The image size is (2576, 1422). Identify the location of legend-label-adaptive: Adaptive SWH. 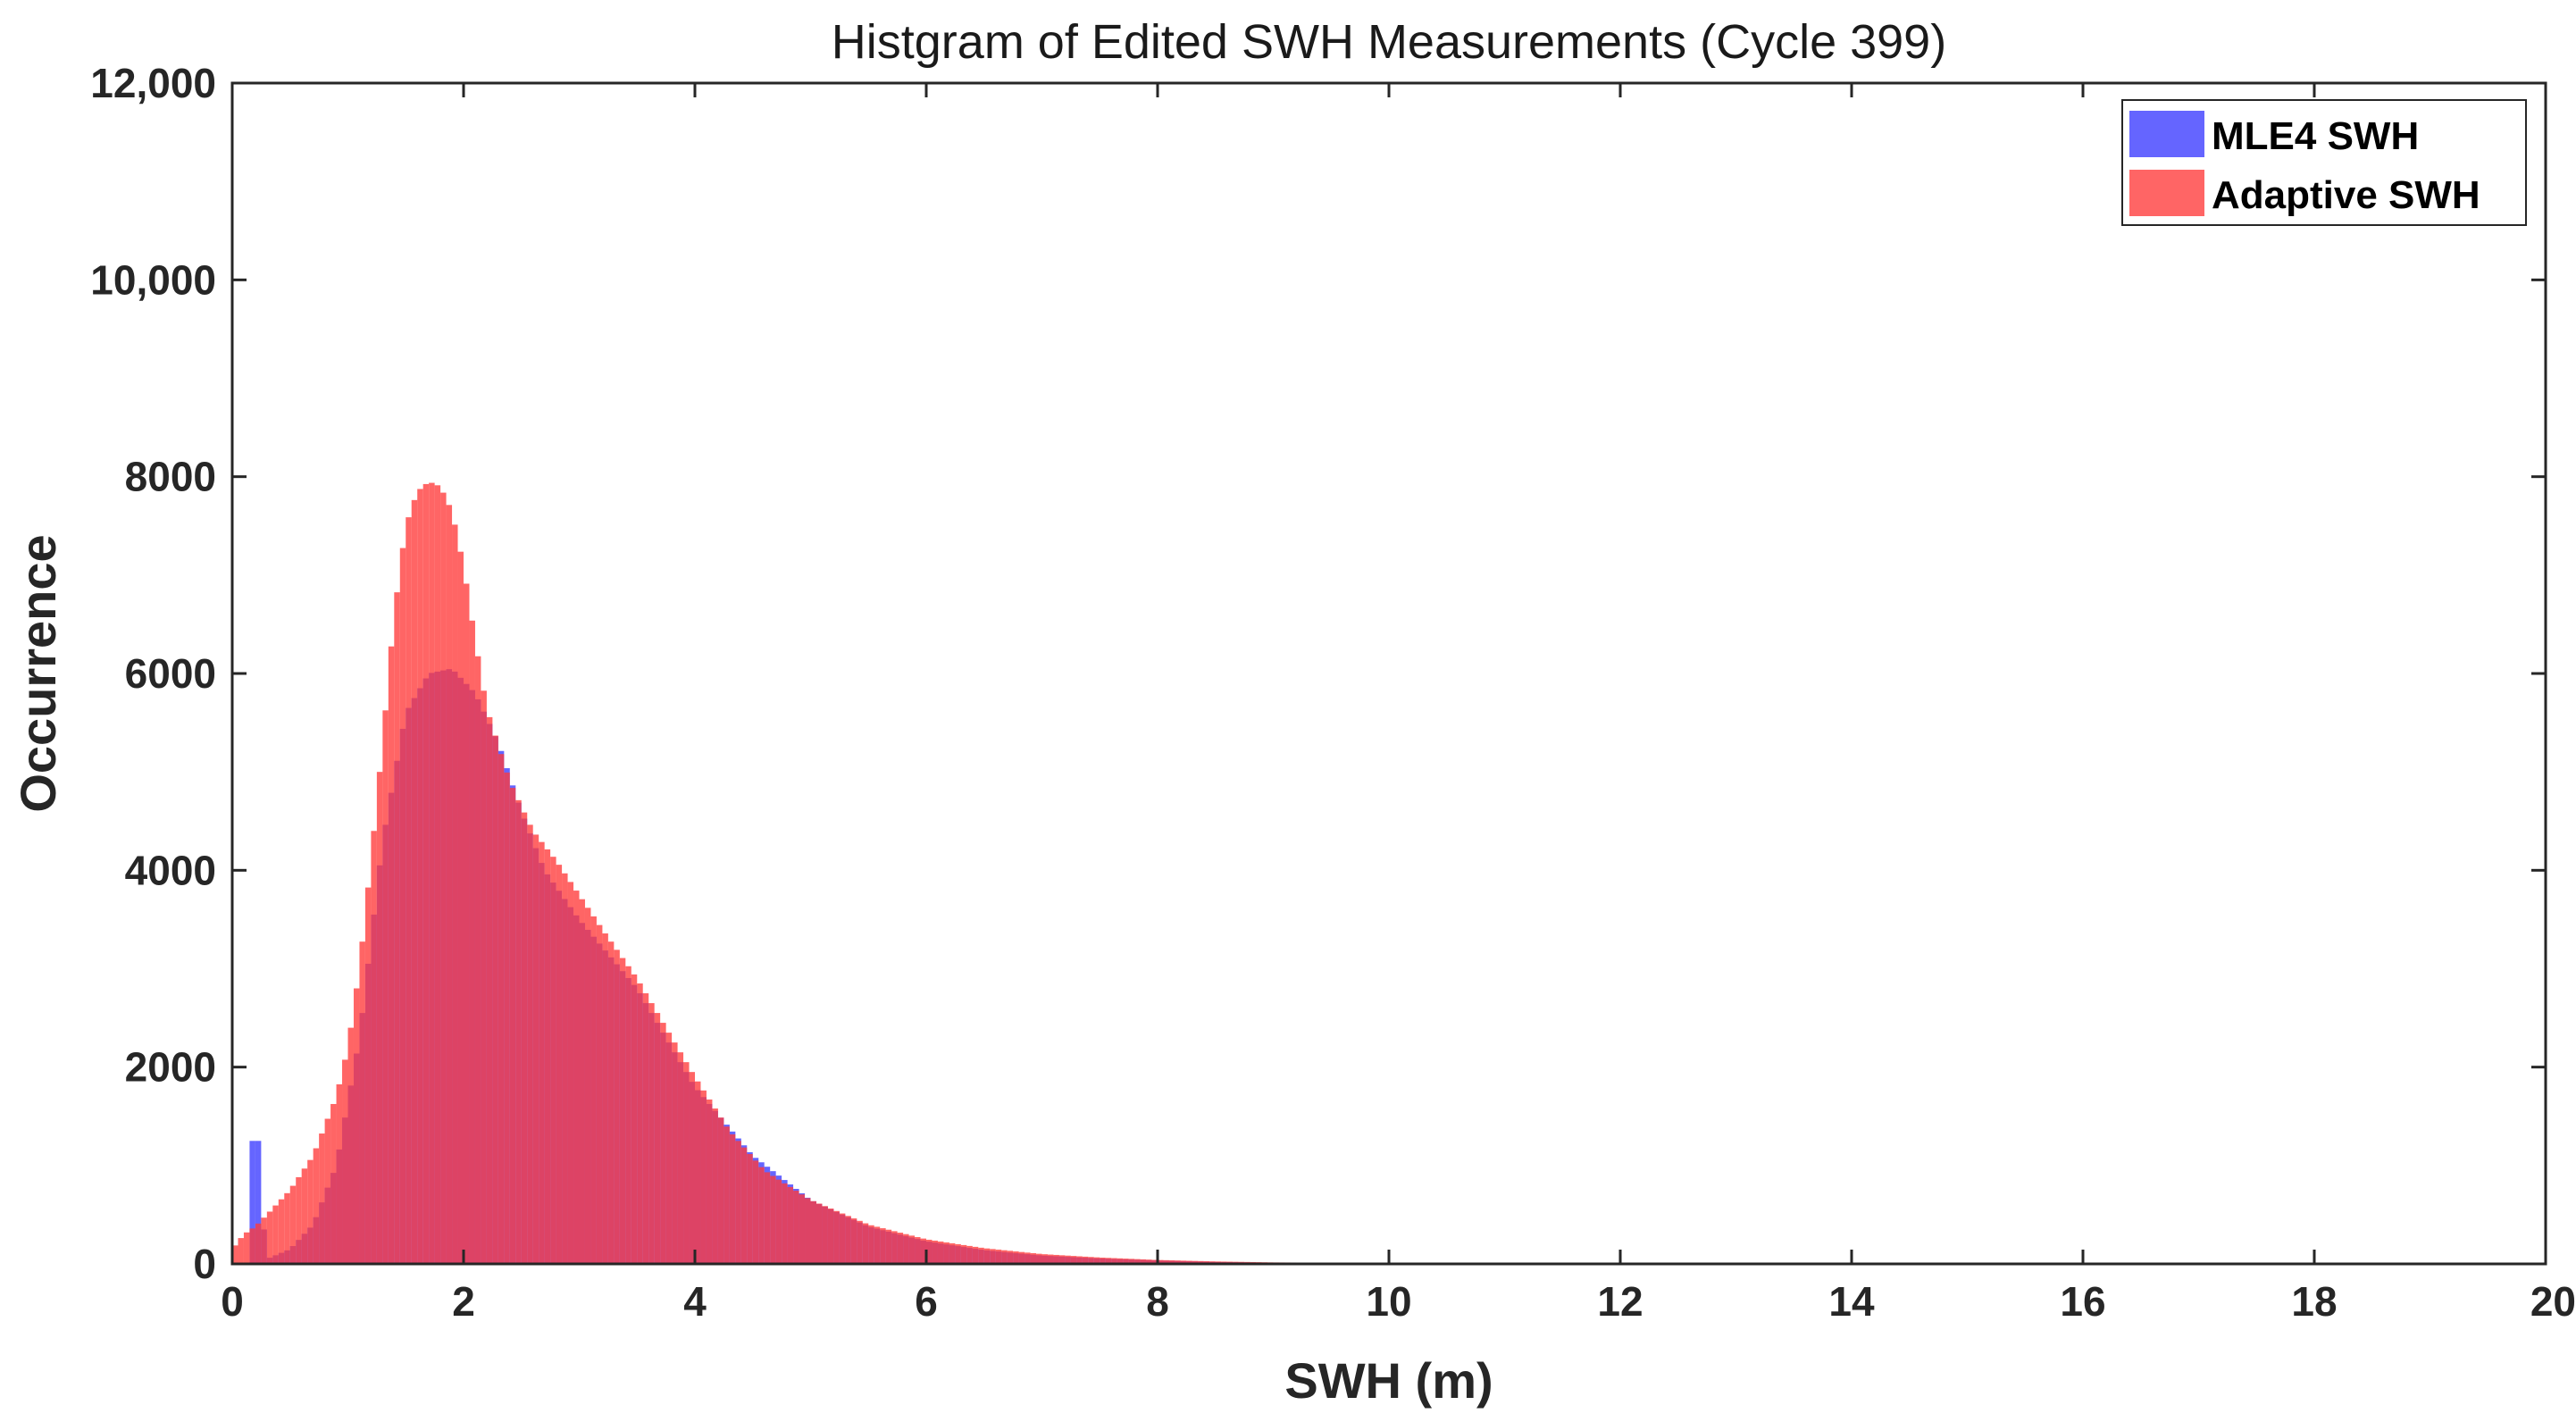
(2346, 195).